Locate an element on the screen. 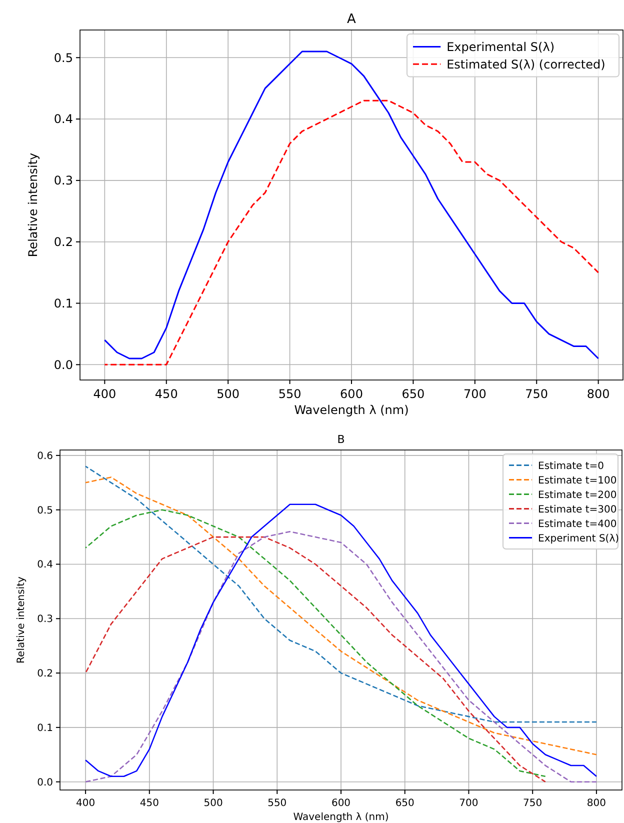 The height and width of the screenshot is (823, 624). chart-title: A is located at coordinates (351, 19).